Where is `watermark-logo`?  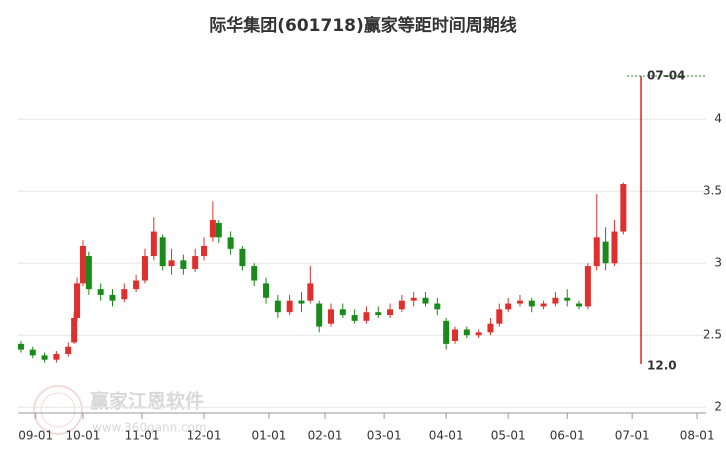 watermark-logo is located at coordinates (58, 410).